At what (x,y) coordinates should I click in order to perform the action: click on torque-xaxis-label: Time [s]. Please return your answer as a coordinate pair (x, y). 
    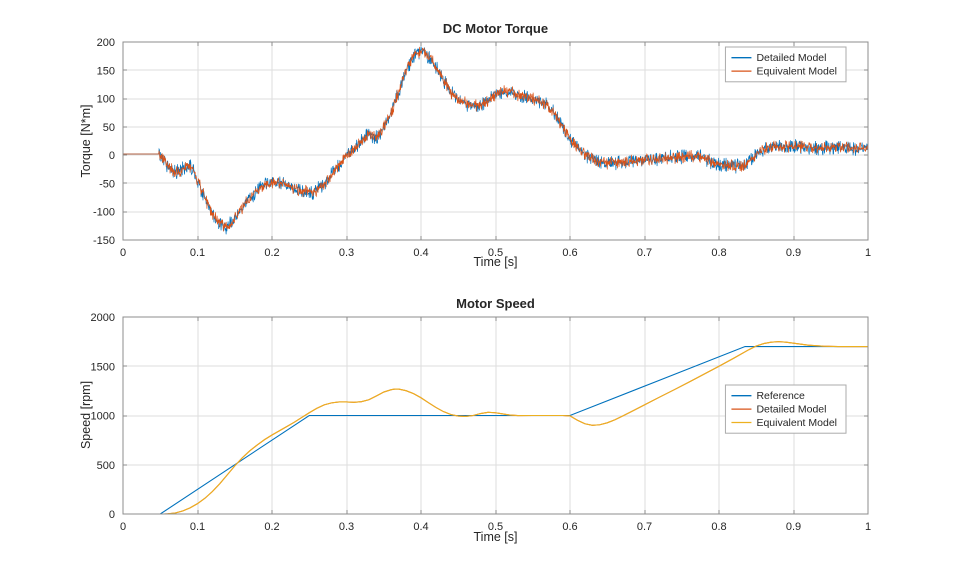
    Looking at the image, I should click on (495, 262).